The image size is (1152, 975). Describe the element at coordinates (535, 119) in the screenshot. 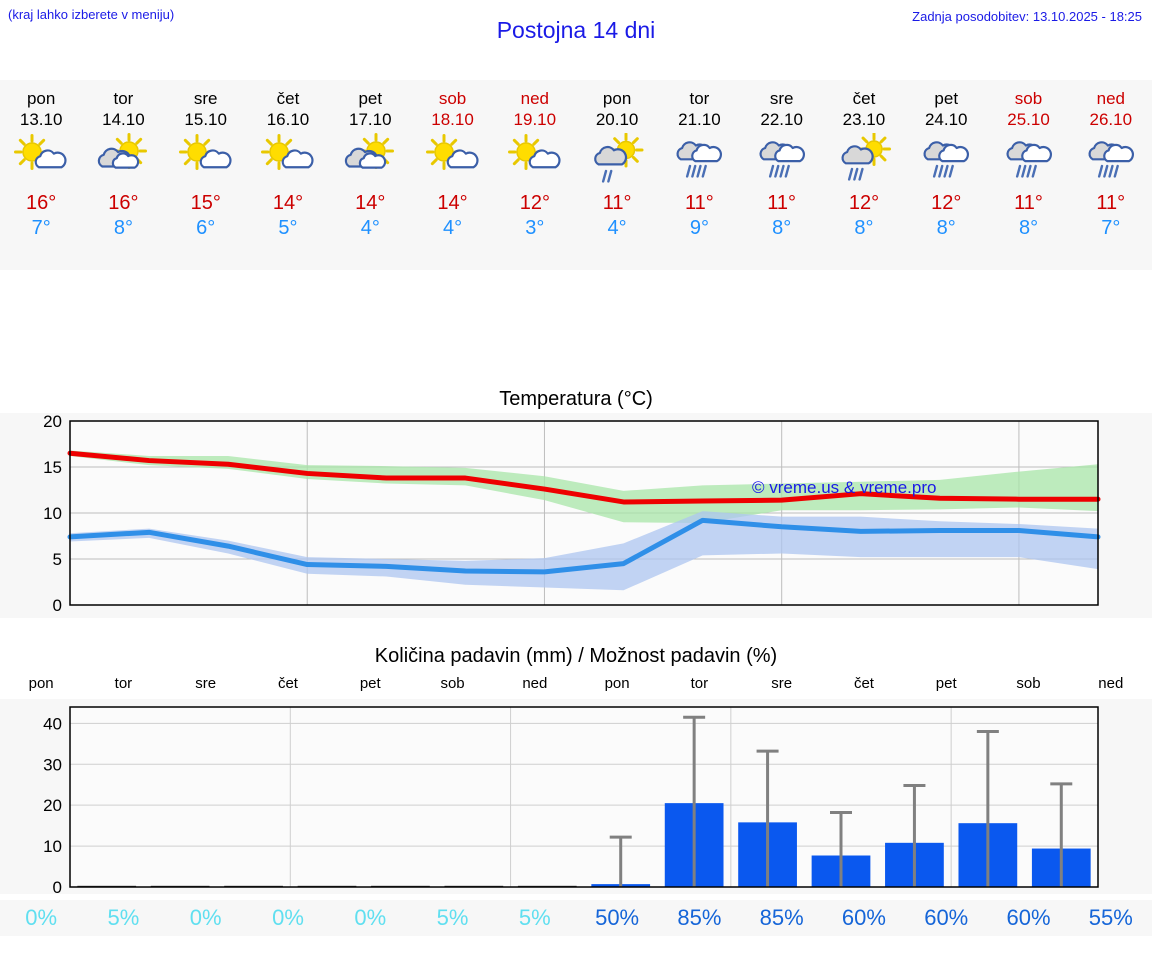

I see `forecast-day-date: 19.10` at that location.